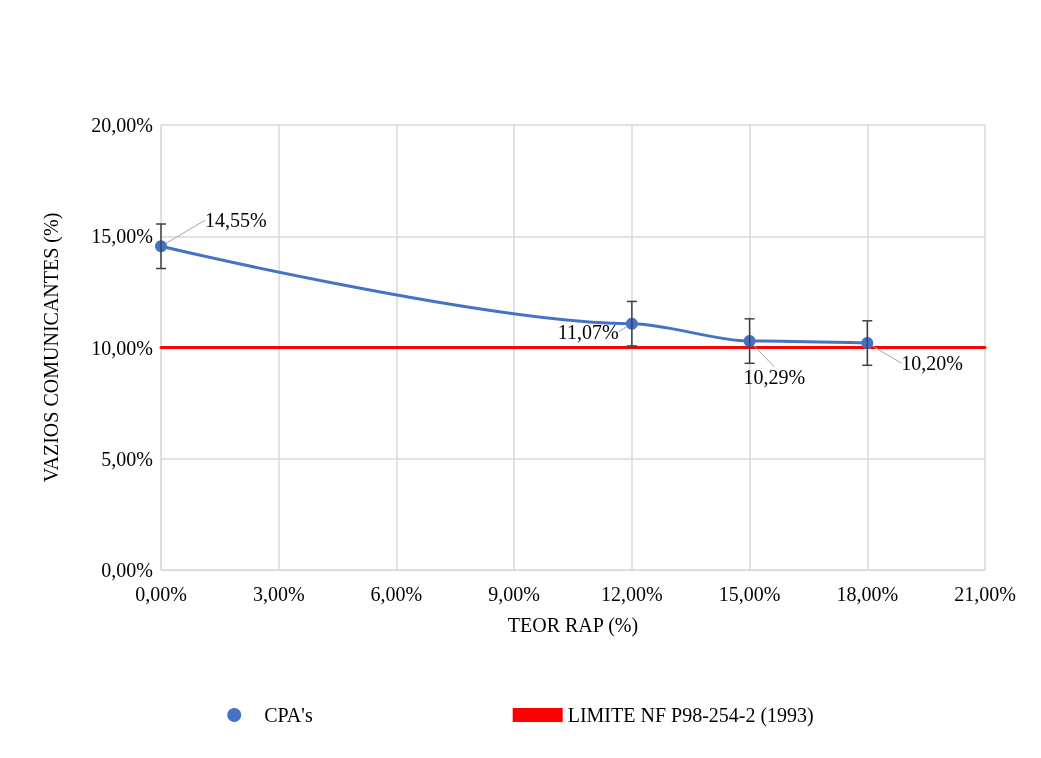  What do you see at coordinates (161, 594) in the screenshot?
I see `x-tick-label: 0,00%` at bounding box center [161, 594].